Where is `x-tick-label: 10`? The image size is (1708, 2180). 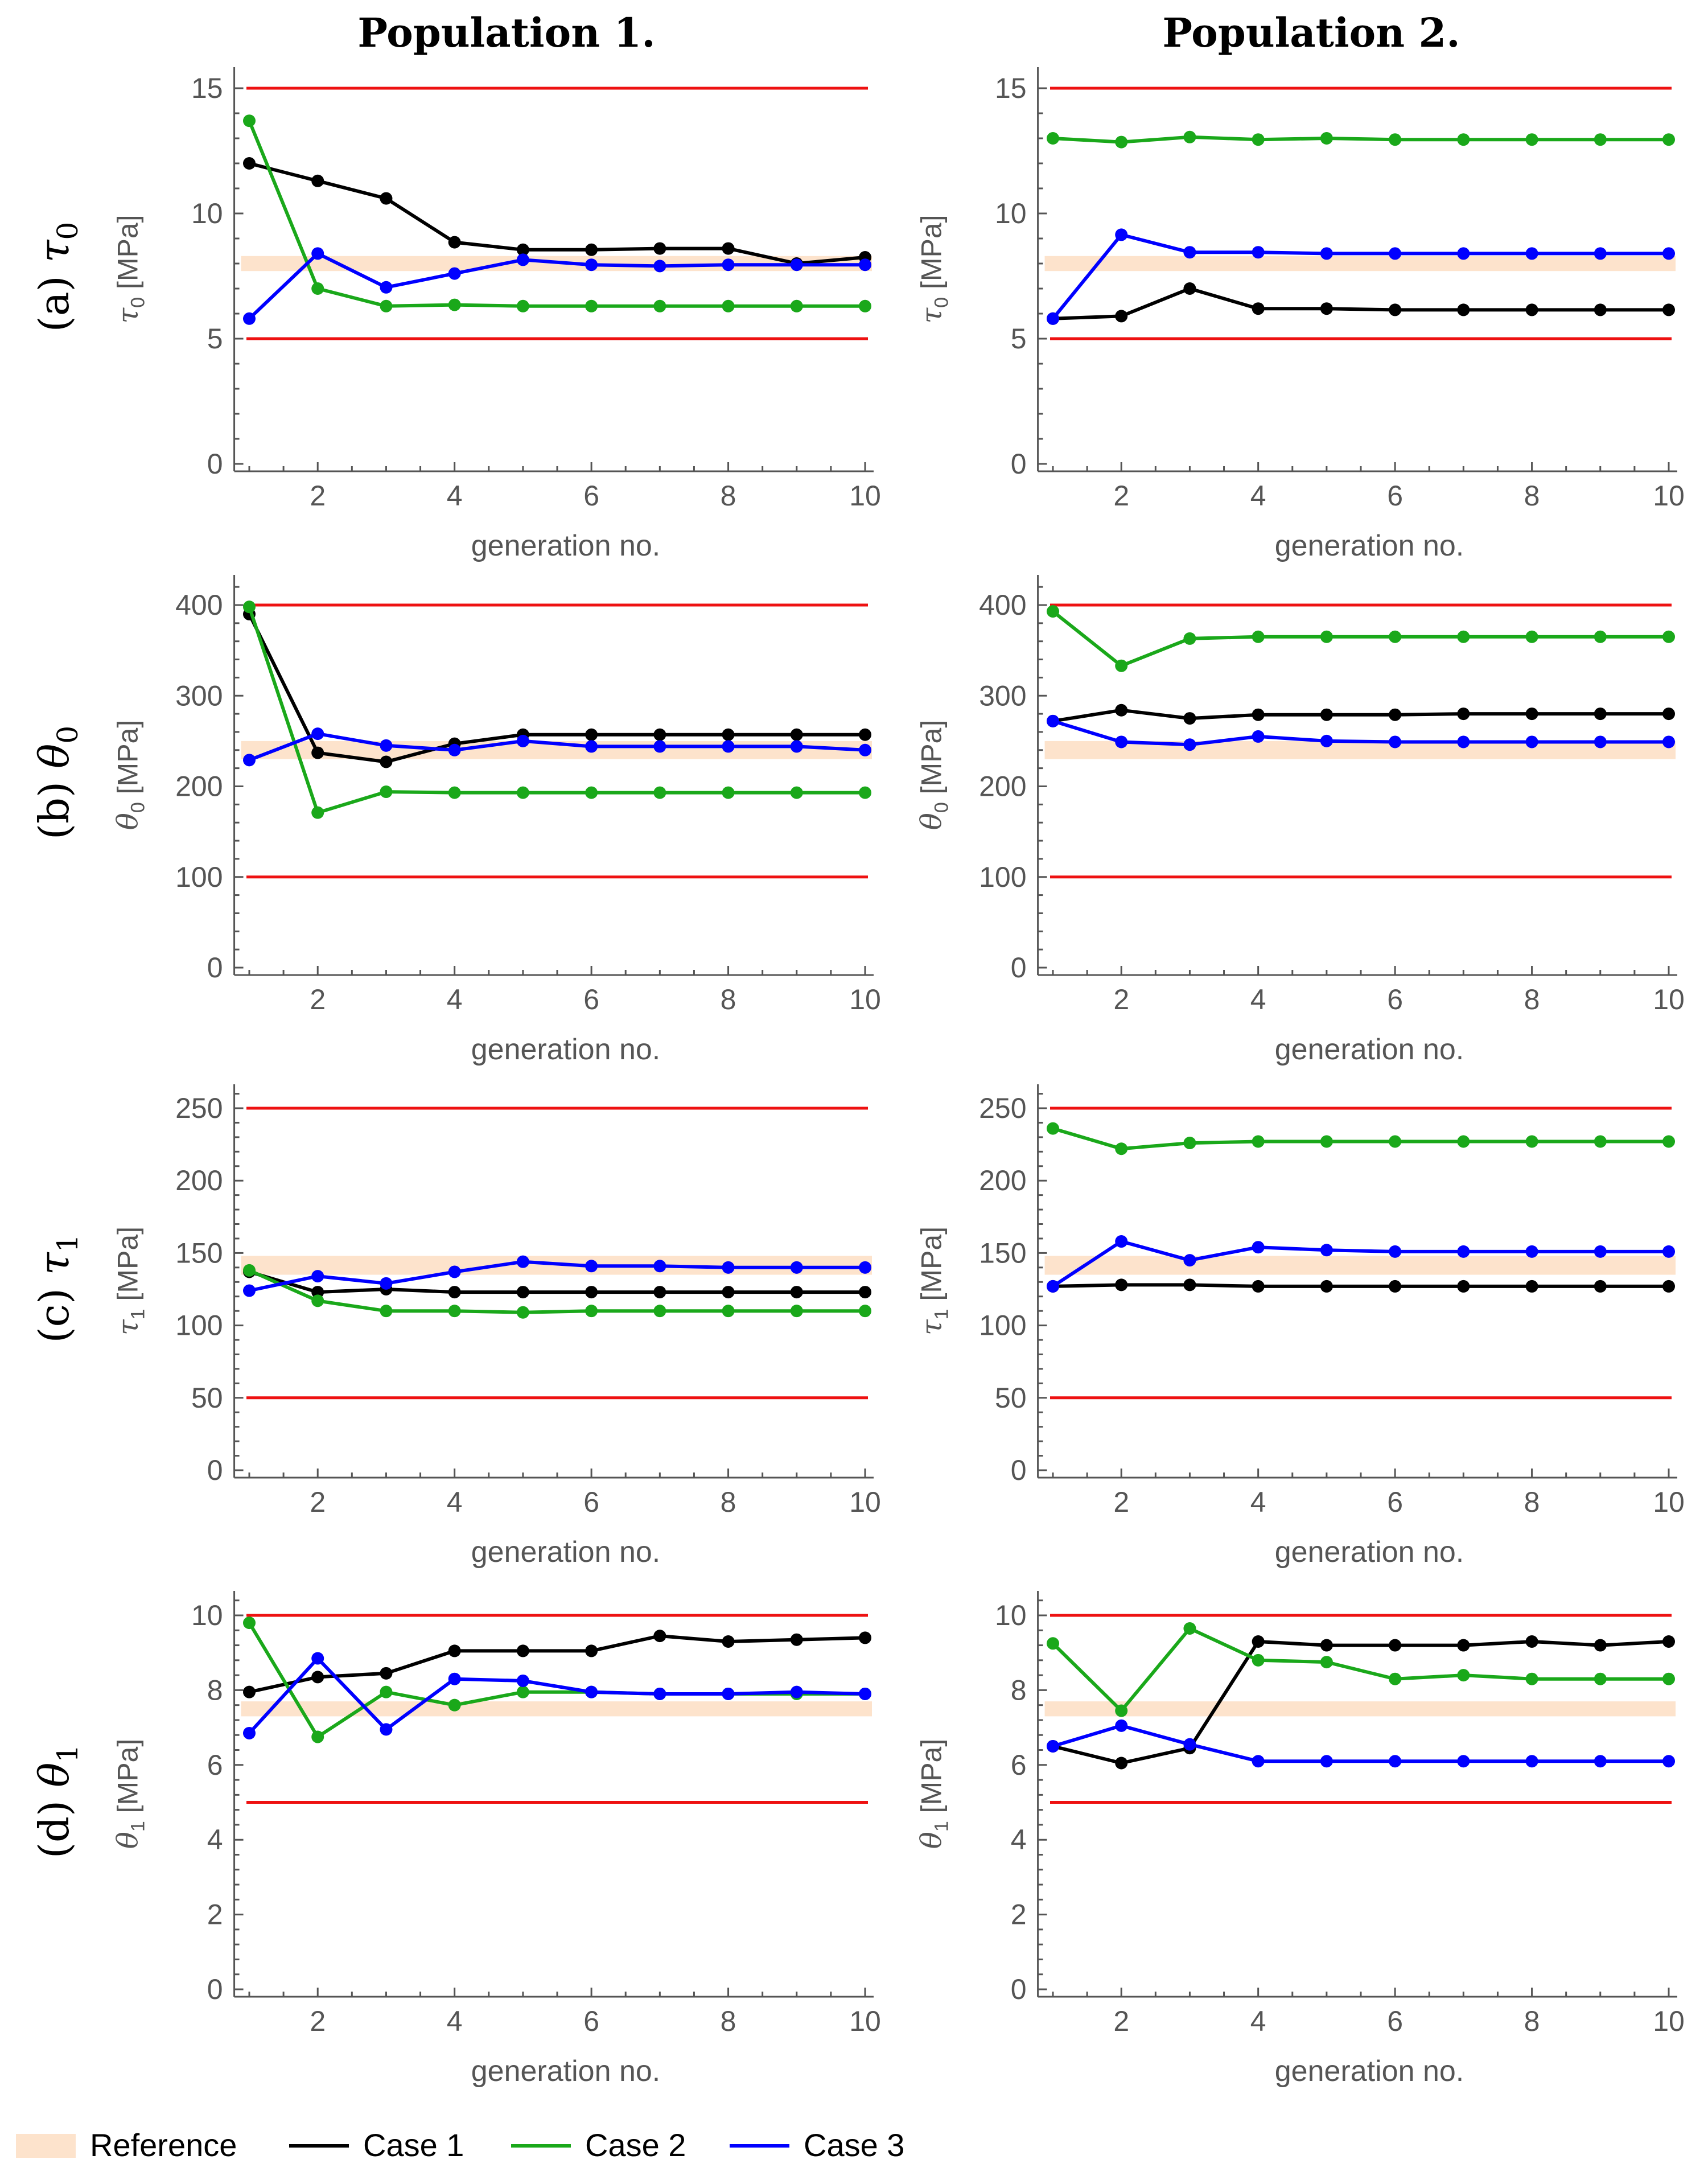 x-tick-label: 10 is located at coordinates (865, 496).